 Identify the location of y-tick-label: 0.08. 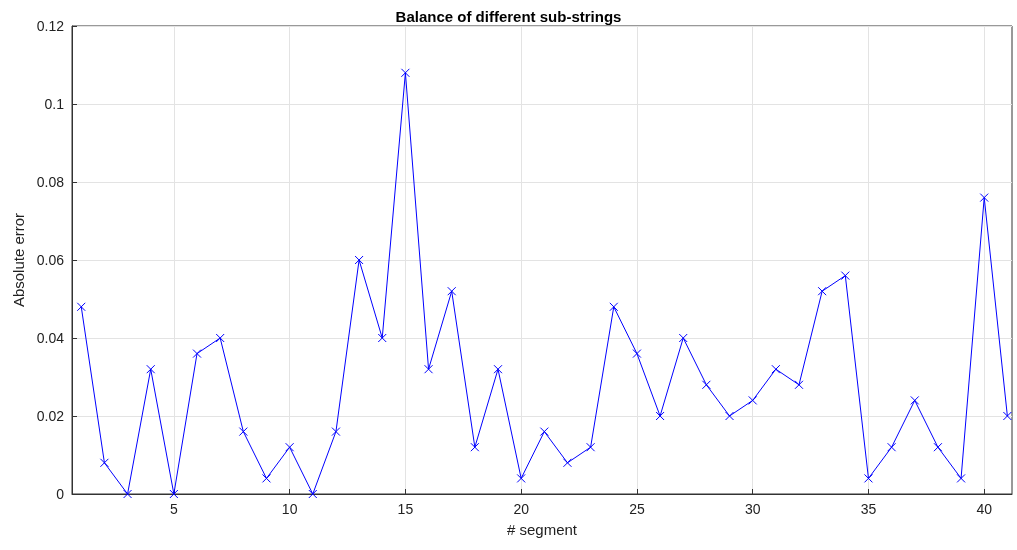
(50, 182).